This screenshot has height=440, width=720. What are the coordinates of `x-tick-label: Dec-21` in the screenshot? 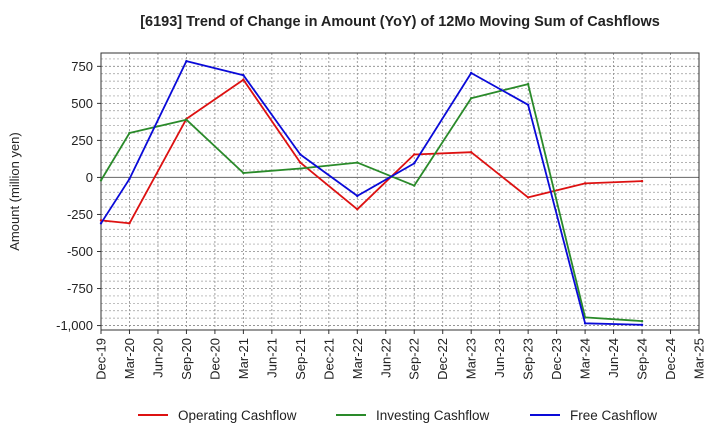 It's located at (328, 359).